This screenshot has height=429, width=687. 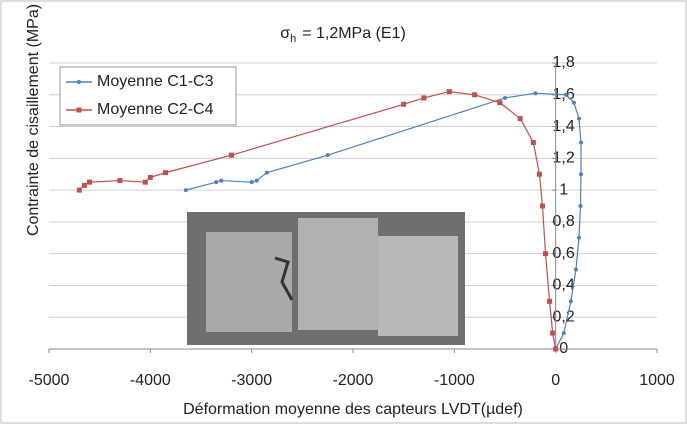 I want to click on specimen-middle, so click(x=338, y=274).